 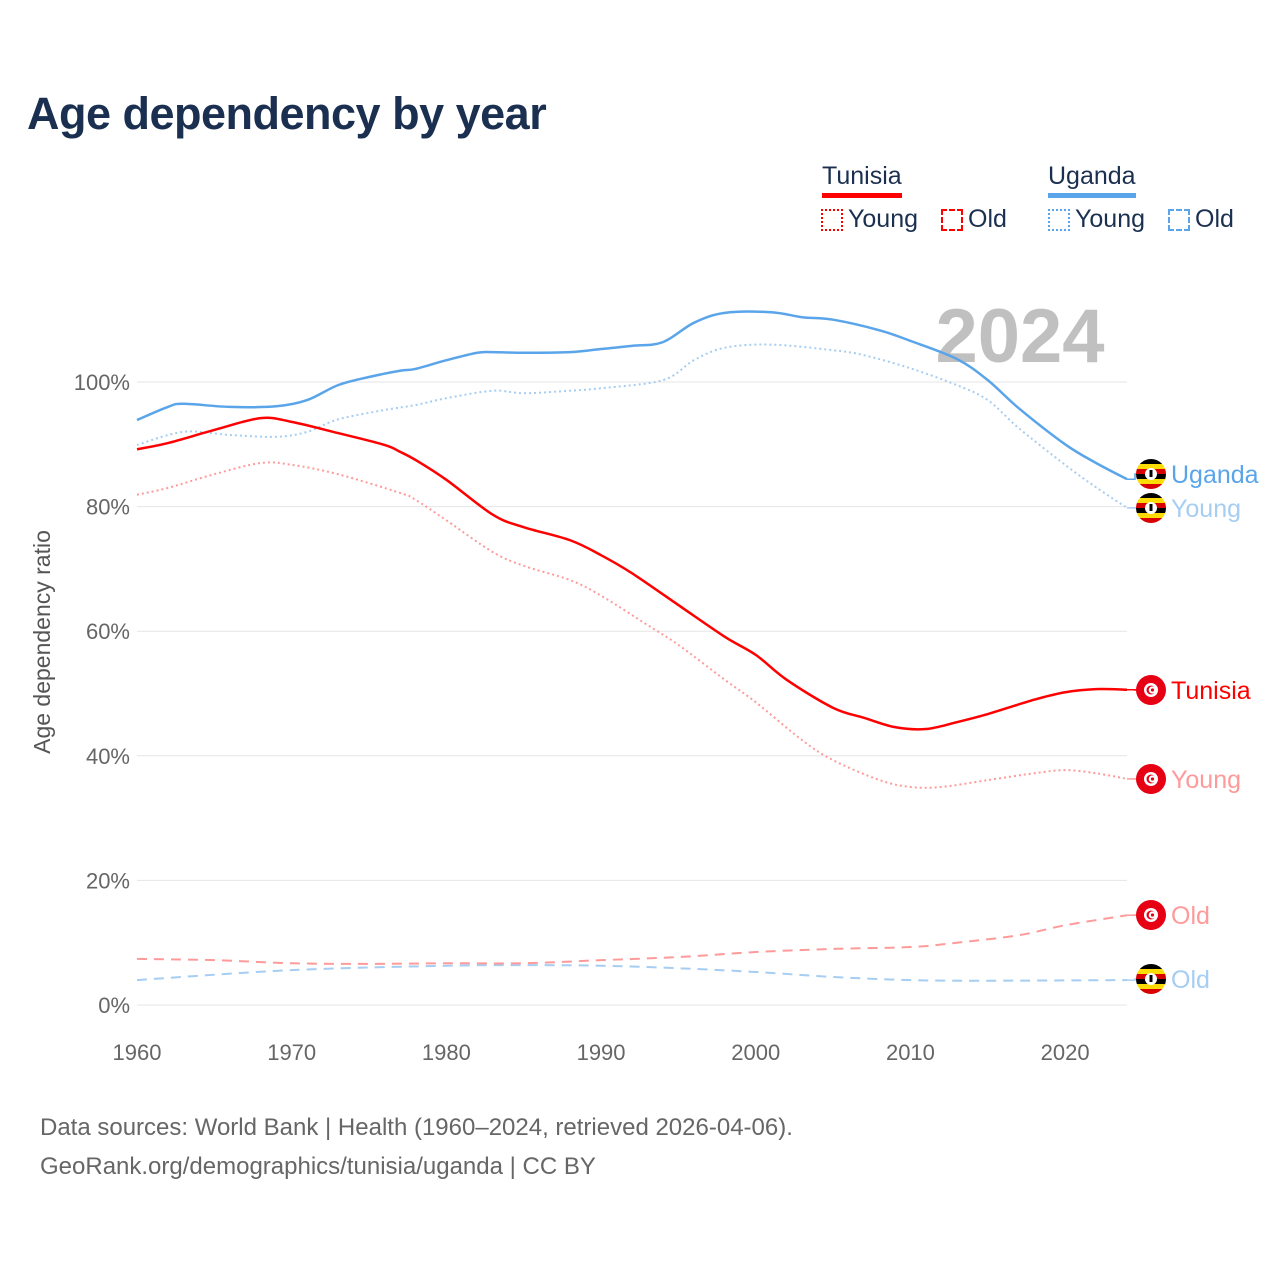 What do you see at coordinates (446, 1052) in the screenshot?
I see `x-tick-label: 1980` at bounding box center [446, 1052].